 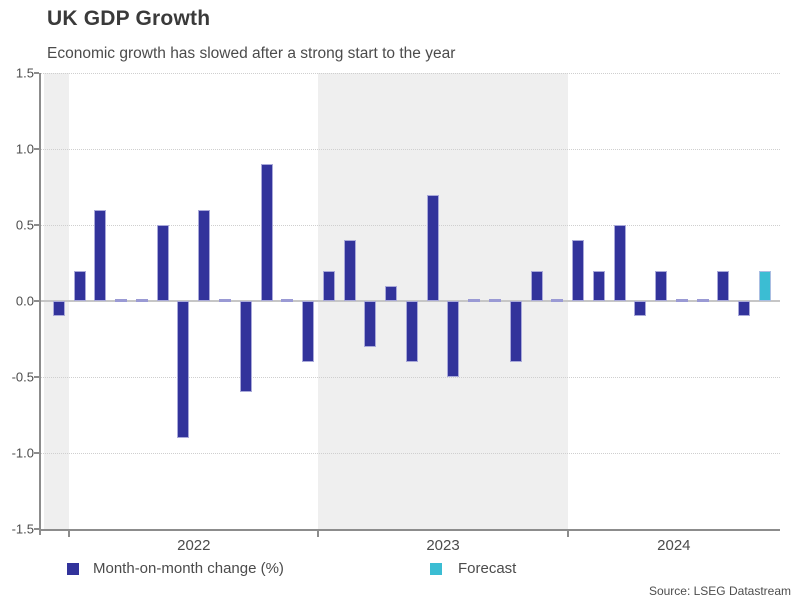 What do you see at coordinates (40, 304) in the screenshot?
I see `y-axis-line` at bounding box center [40, 304].